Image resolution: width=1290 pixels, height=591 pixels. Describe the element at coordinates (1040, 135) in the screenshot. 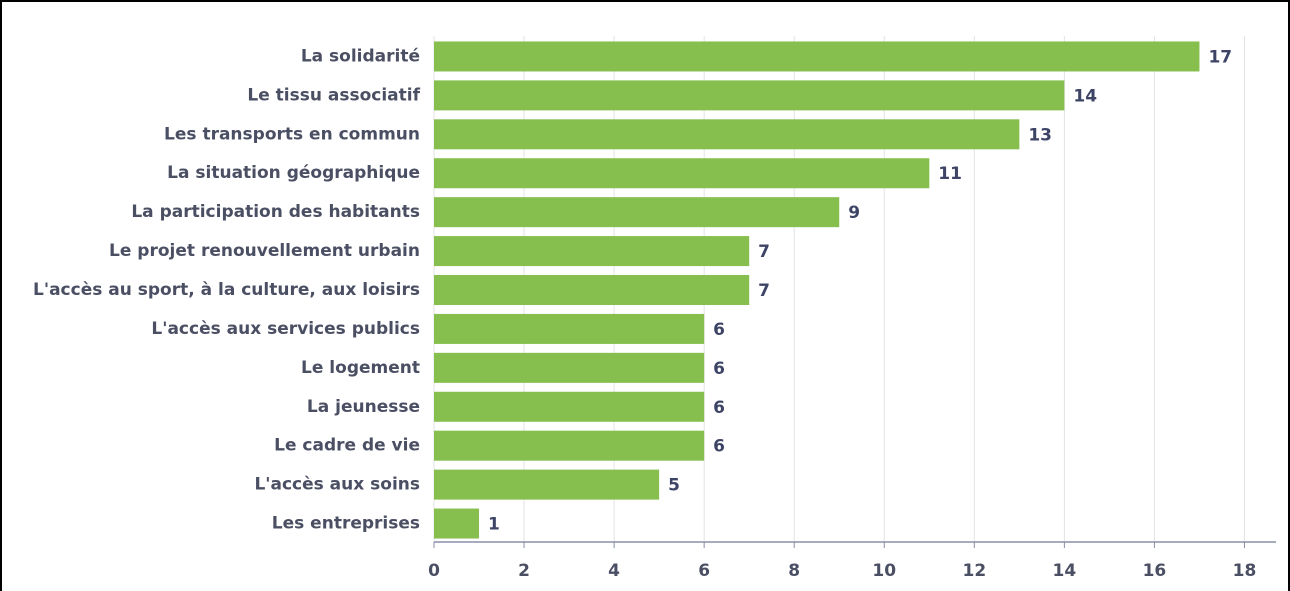

I see `value-label: 13` at that location.